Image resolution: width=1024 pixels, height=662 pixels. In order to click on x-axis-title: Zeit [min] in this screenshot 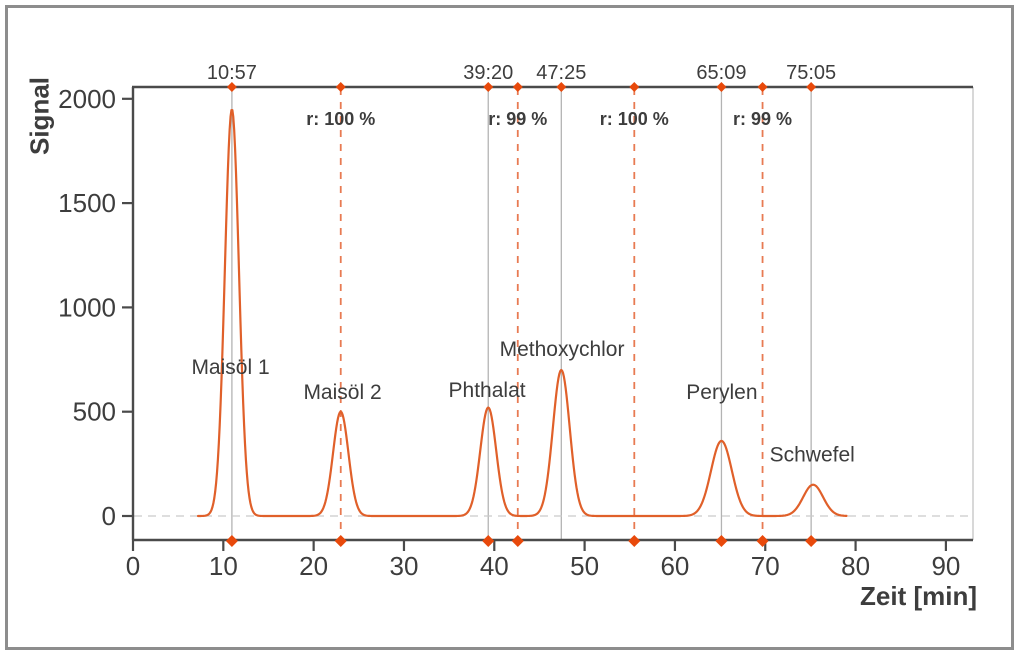, I will do `click(918, 596)`.